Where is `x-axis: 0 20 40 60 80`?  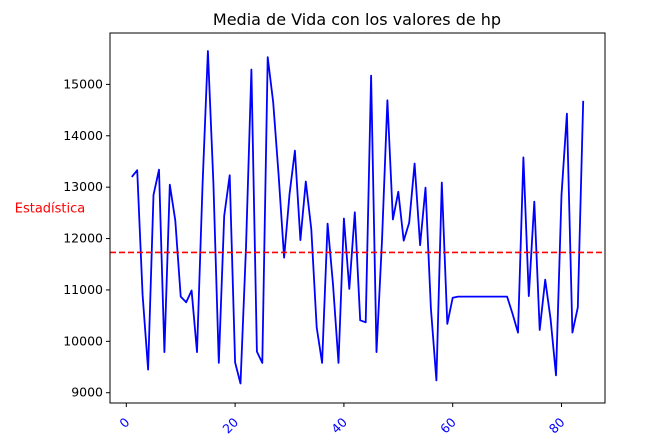 x-axis: 0 20 40 60 80 is located at coordinates (342, 419).